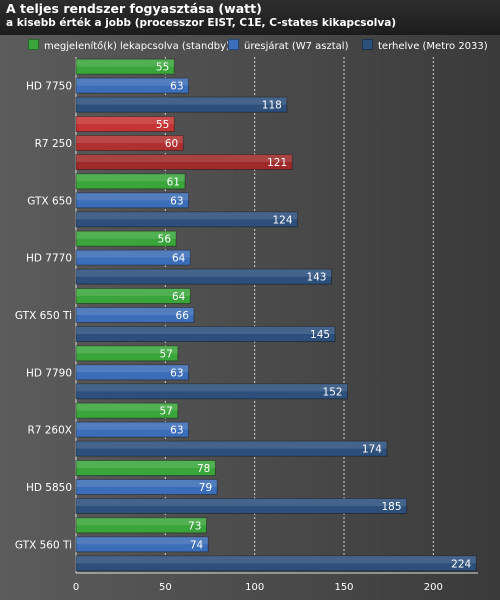 The width and height of the screenshot is (500, 600). Describe the element at coordinates (146, 464) in the screenshot. I see `bar-shine-hd-5850-s0` at that location.